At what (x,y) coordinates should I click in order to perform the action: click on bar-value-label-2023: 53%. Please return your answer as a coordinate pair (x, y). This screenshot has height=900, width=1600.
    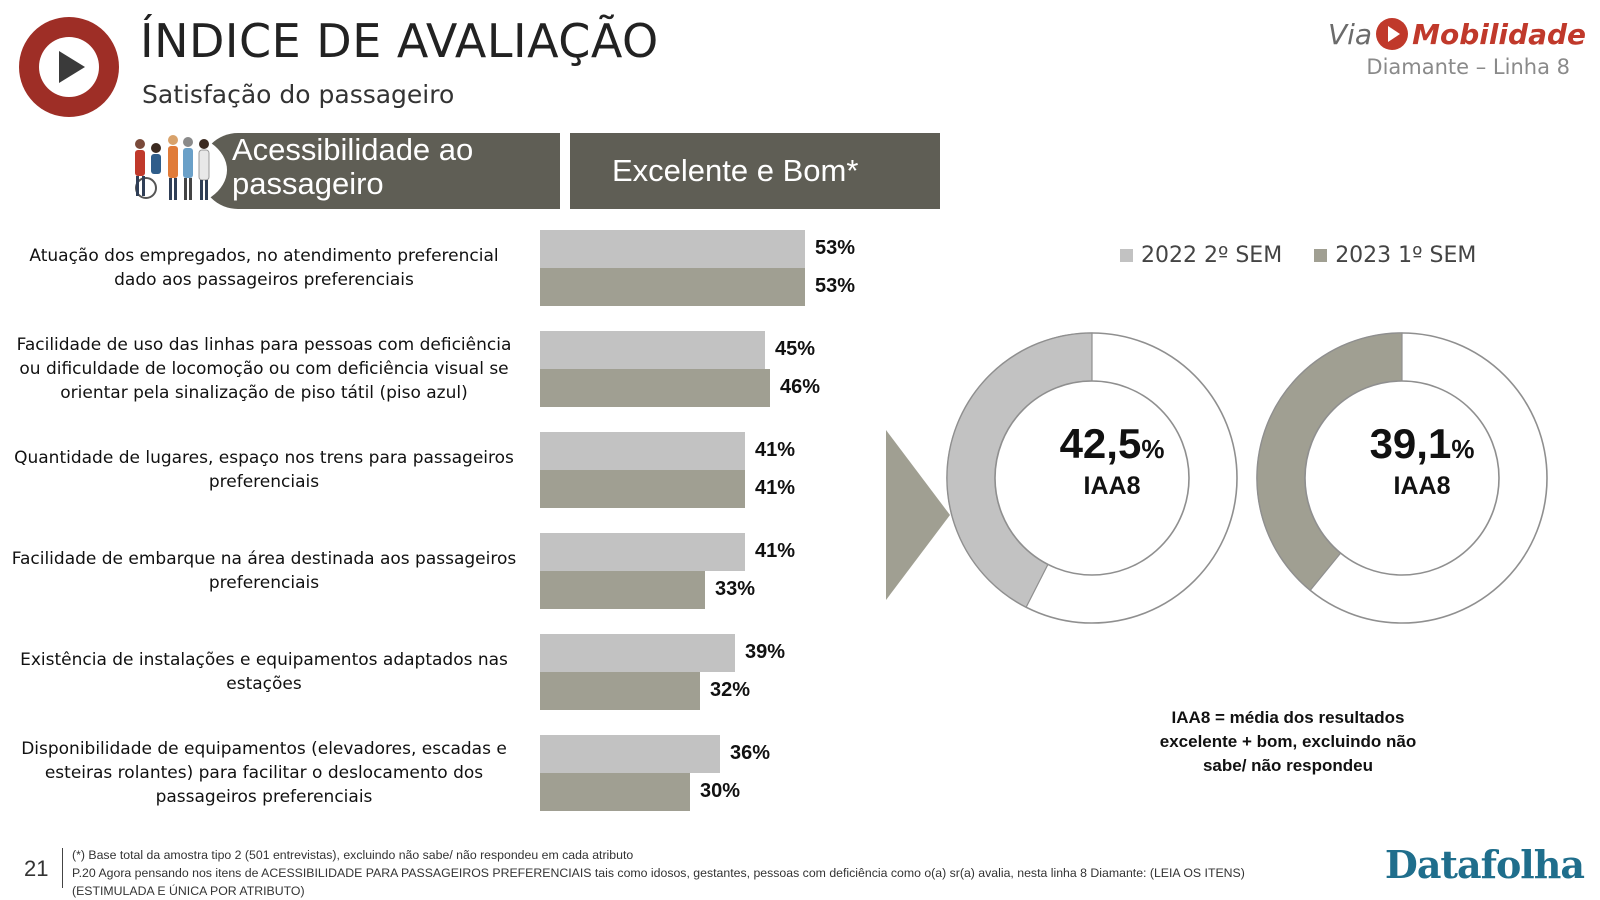
    Looking at the image, I should click on (835, 286).